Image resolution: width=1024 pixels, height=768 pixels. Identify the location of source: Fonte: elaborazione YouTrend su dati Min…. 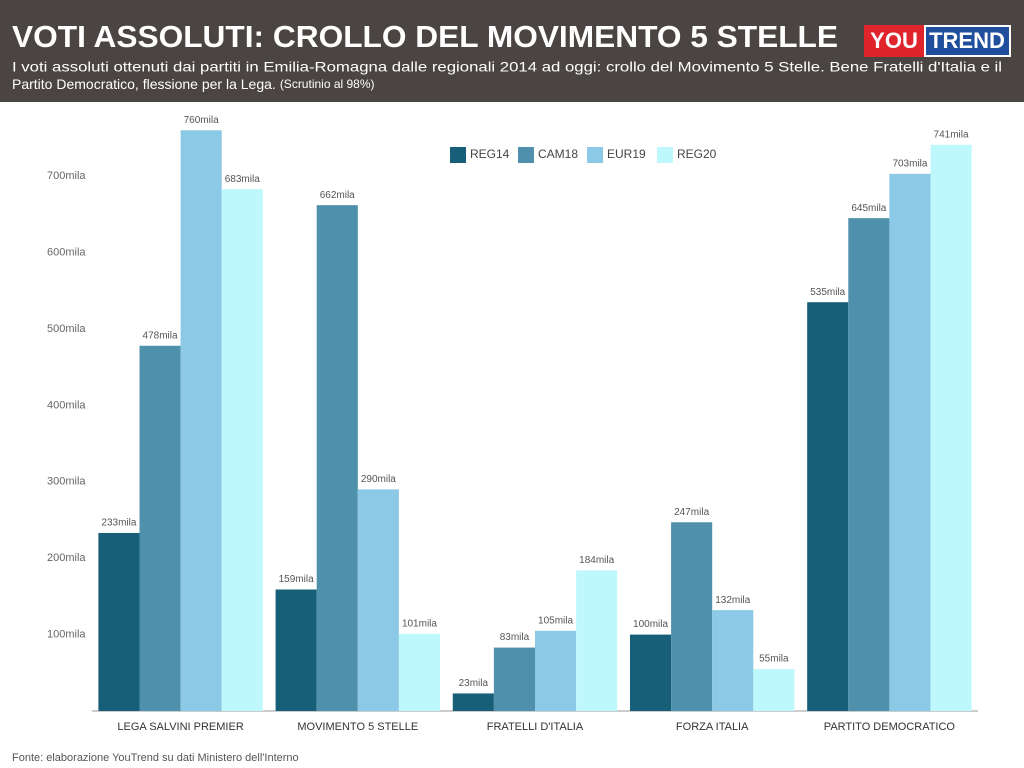
(155, 758).